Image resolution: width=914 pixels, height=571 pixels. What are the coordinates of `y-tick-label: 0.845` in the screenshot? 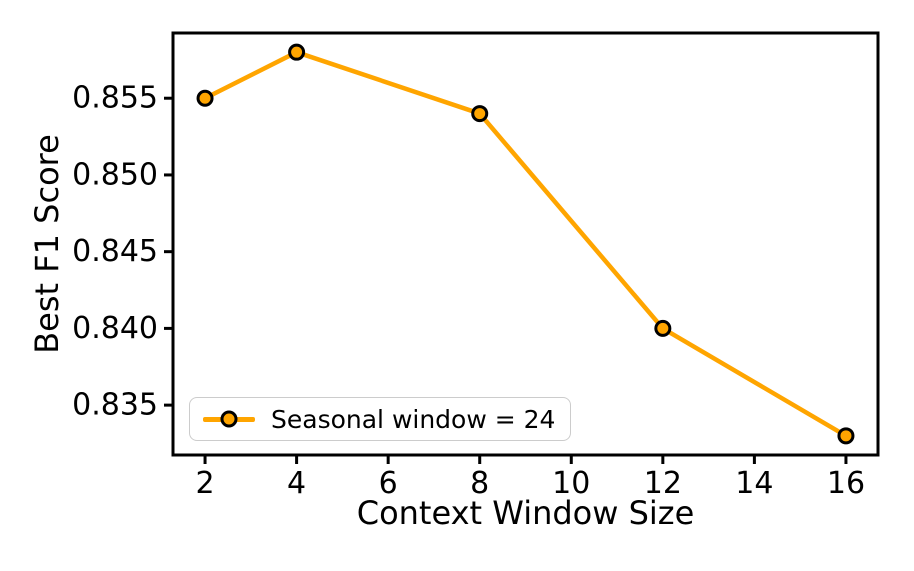 It's located at (115, 251).